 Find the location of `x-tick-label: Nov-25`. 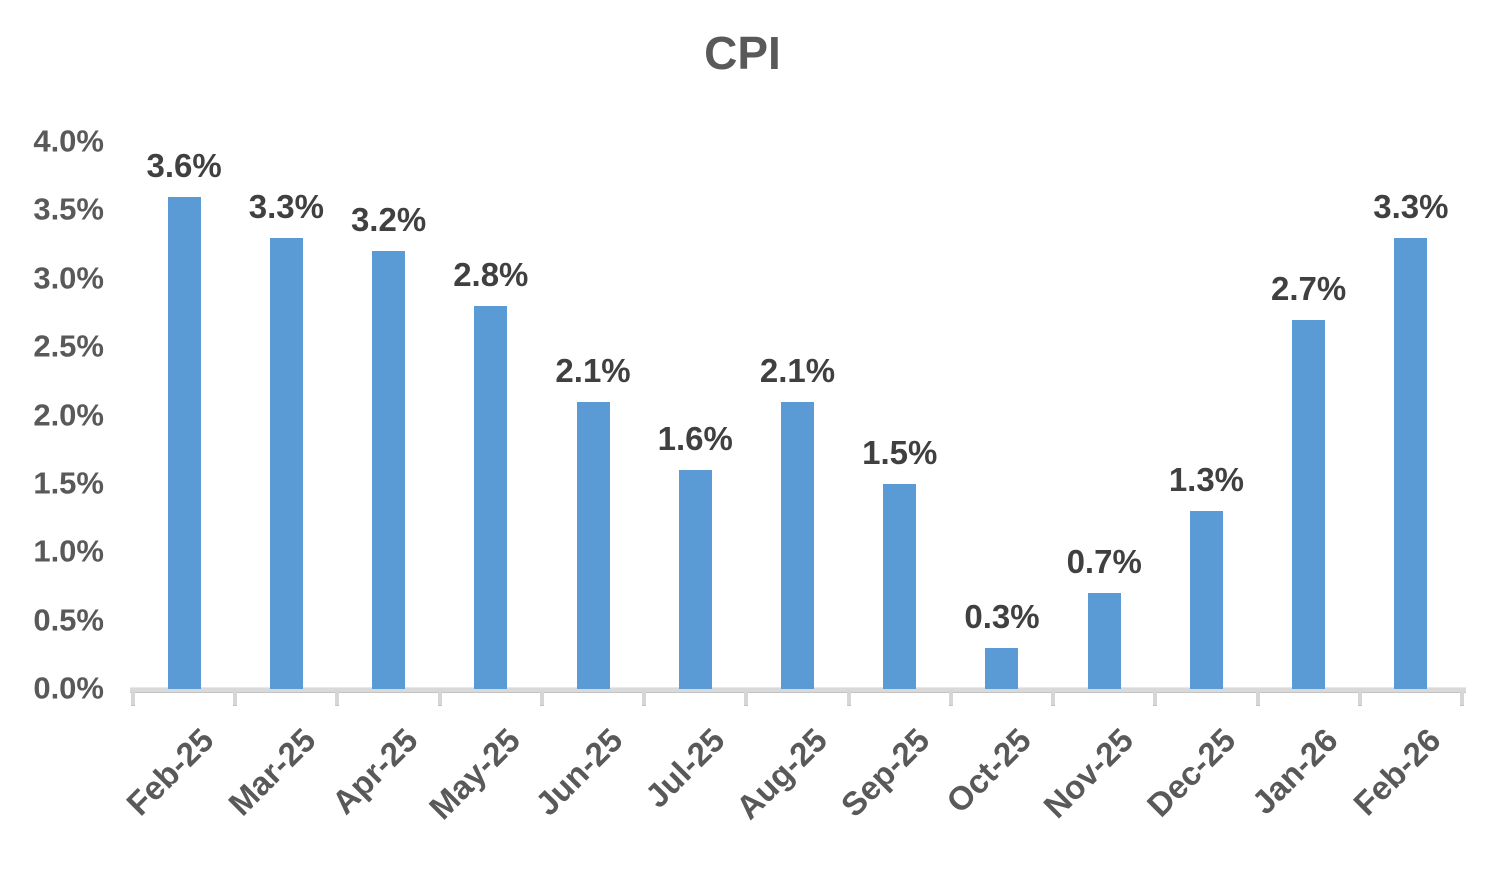

x-tick-label: Nov-25 is located at coordinates (1088, 773).